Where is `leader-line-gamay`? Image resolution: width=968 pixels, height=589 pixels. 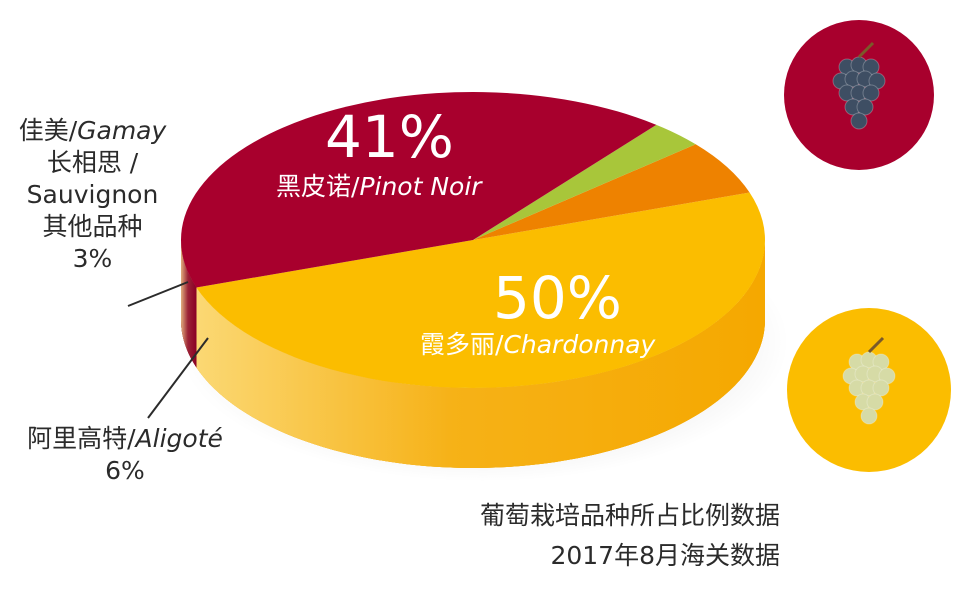
leader-line-gamay is located at coordinates (158, 294).